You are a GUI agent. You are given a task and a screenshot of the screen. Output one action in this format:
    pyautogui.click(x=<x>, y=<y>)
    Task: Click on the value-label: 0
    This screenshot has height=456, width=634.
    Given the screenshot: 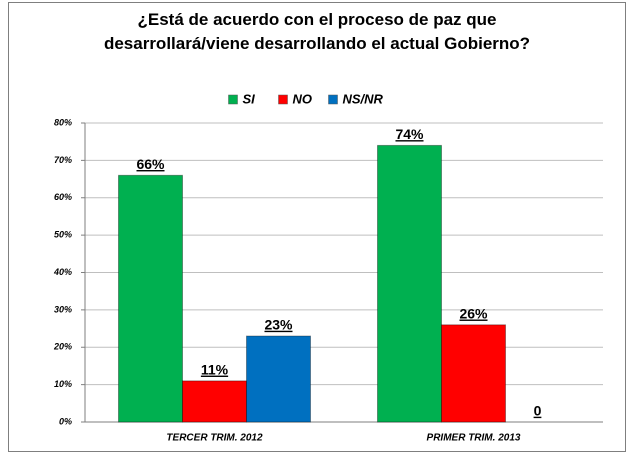 What is the action you would take?
    pyautogui.click(x=538, y=411)
    